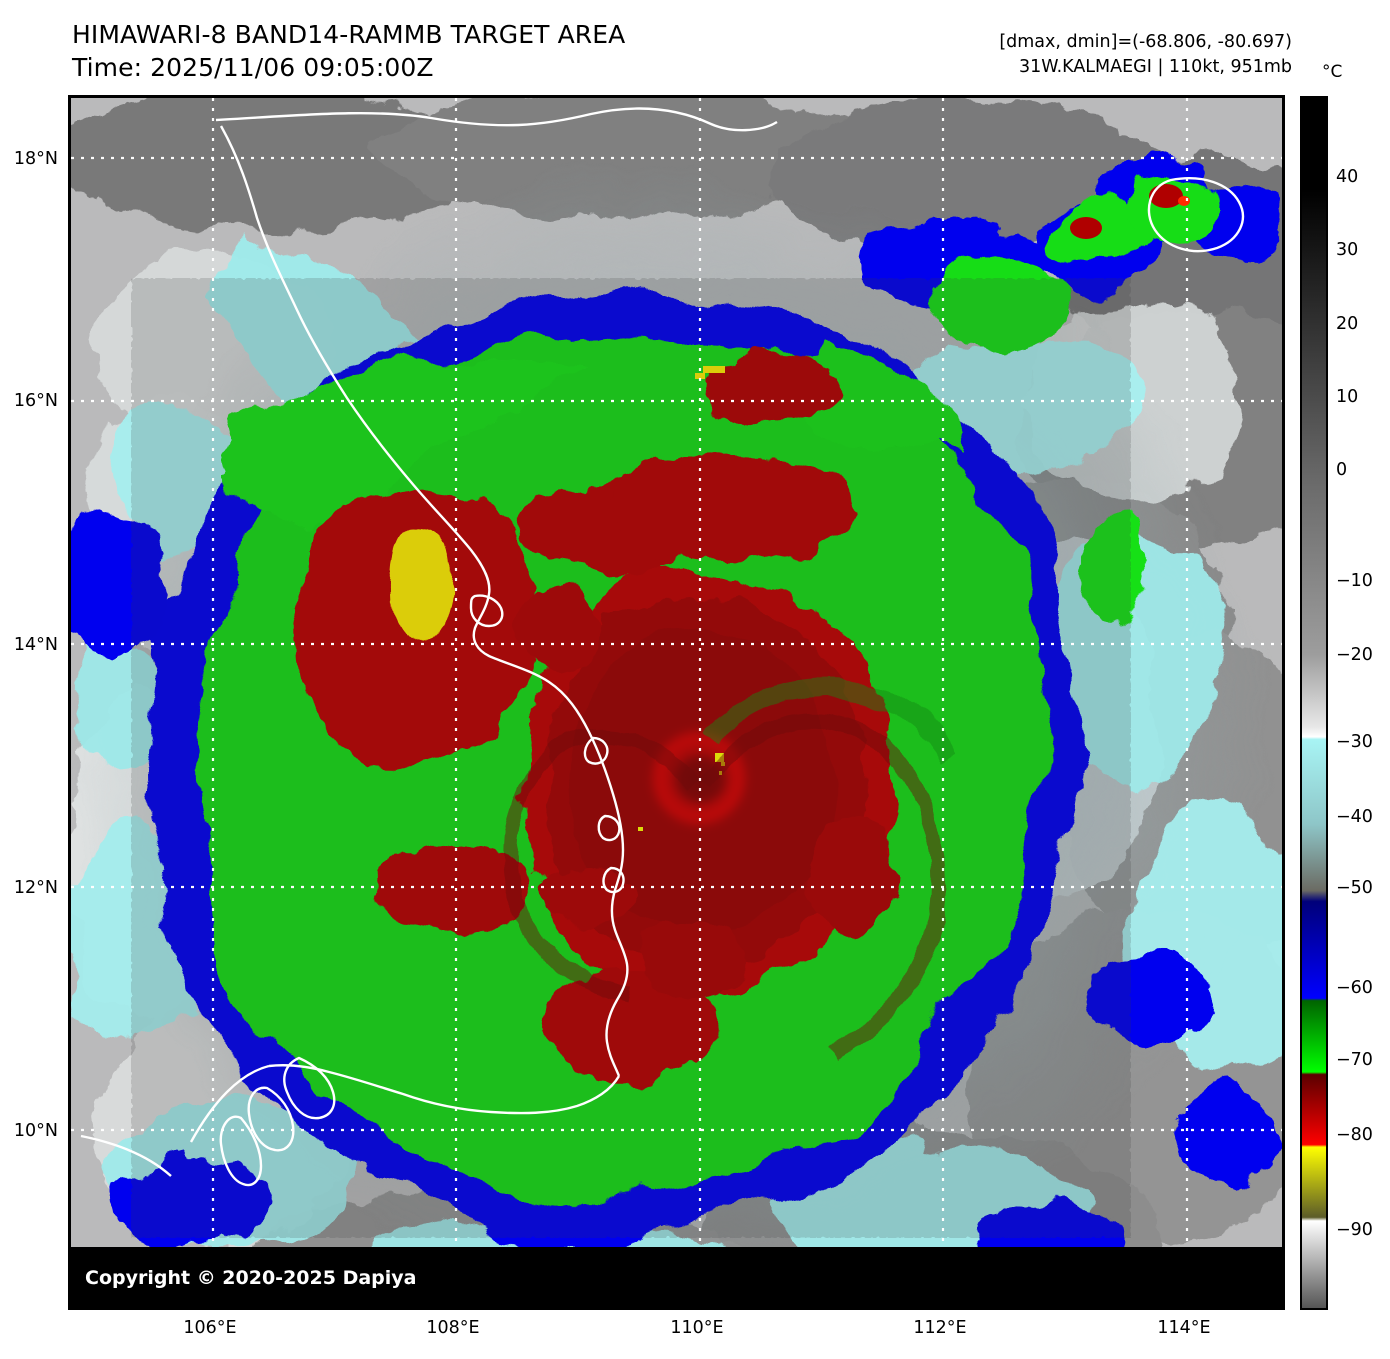  What do you see at coordinates (35, 1131) in the screenshot?
I see `lat-label-10n: 10°N` at bounding box center [35, 1131].